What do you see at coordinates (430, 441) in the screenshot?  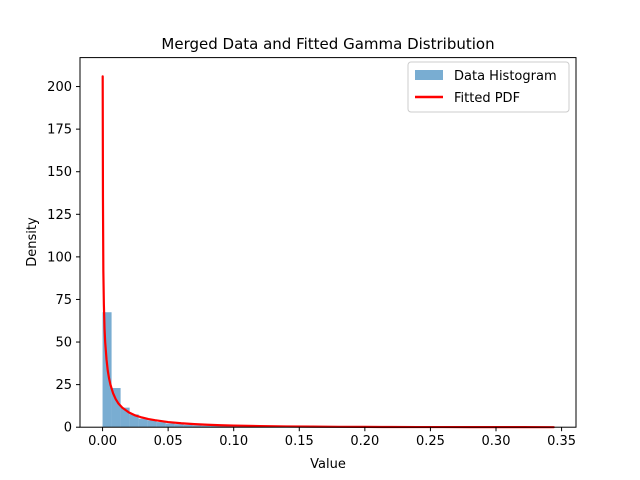 I see `x-tick-label: 0.25` at bounding box center [430, 441].